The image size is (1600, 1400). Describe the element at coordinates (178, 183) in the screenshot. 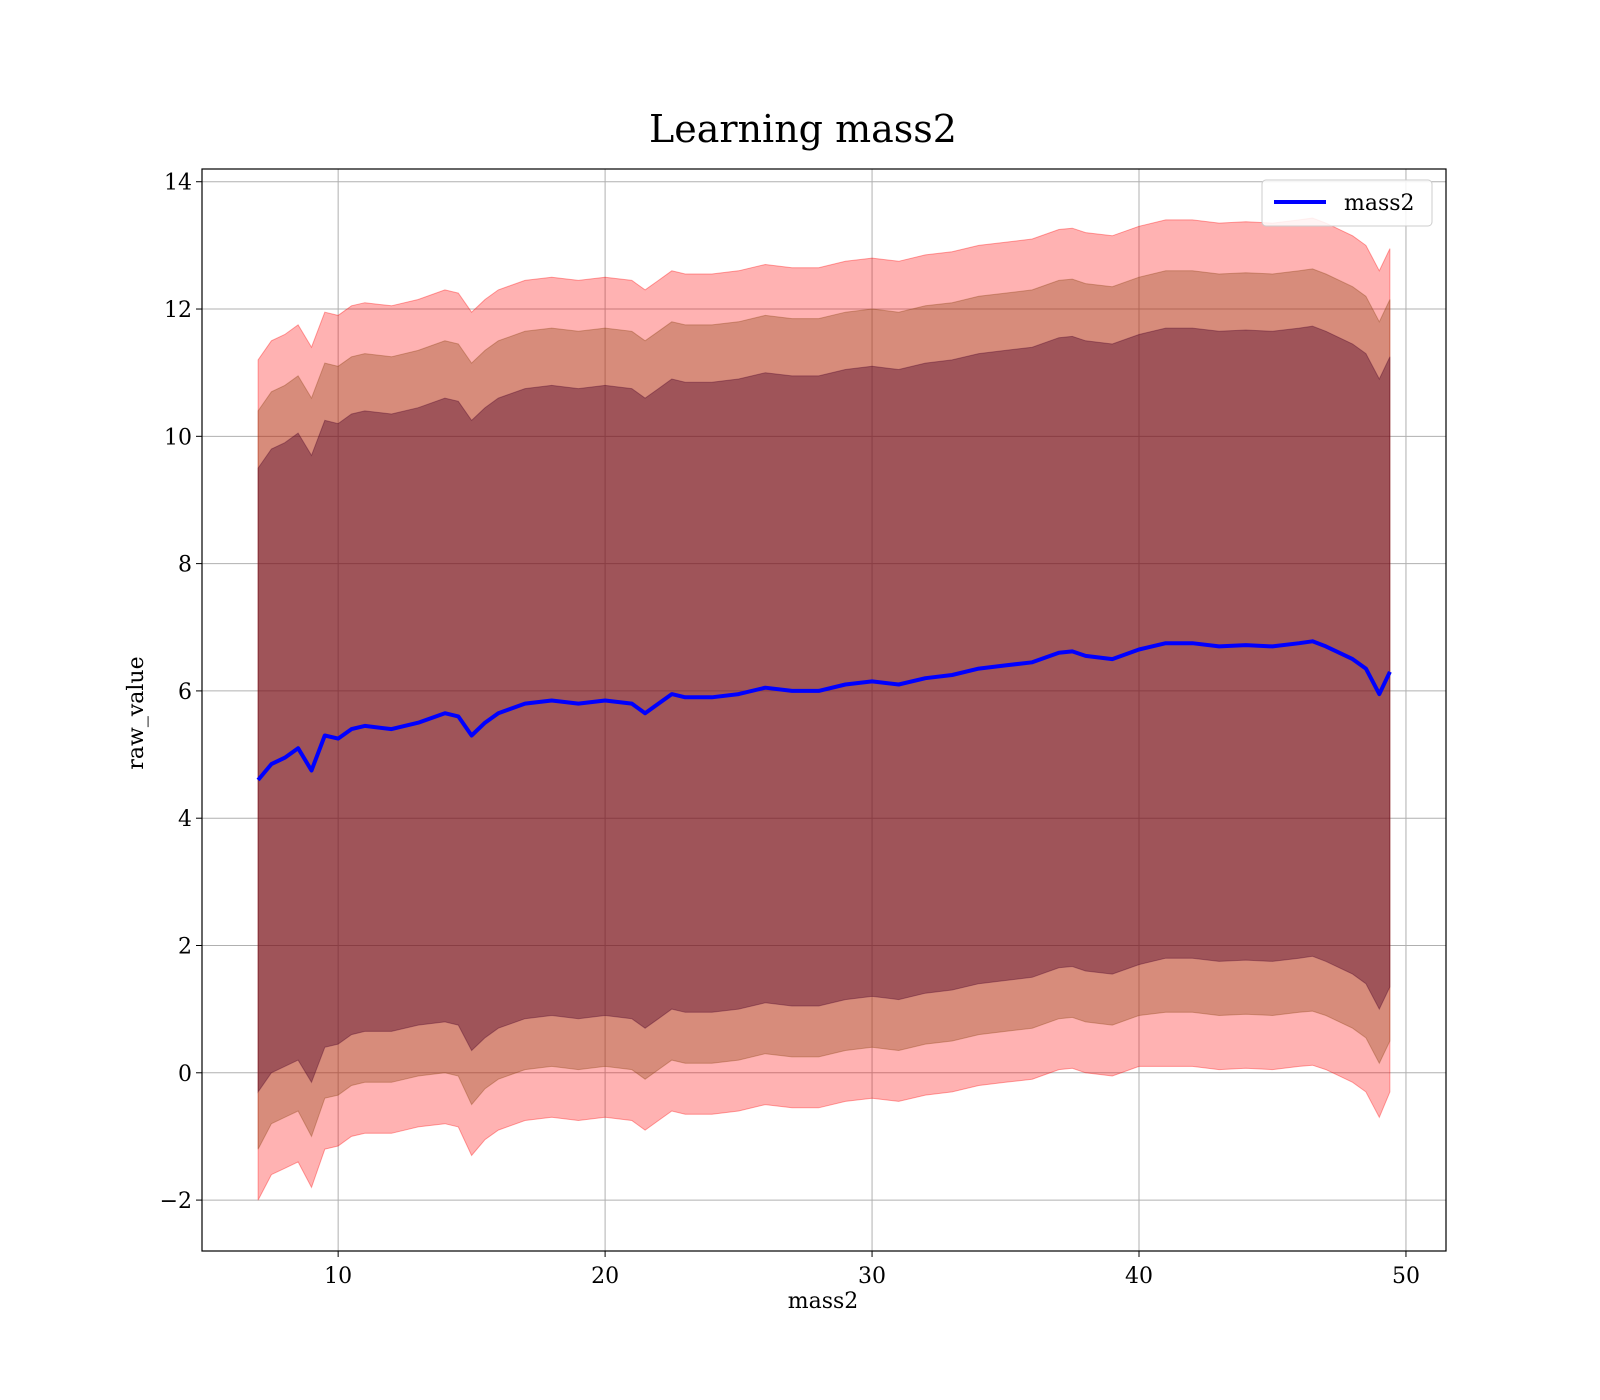

I see `y-tick-label: 14` at that location.